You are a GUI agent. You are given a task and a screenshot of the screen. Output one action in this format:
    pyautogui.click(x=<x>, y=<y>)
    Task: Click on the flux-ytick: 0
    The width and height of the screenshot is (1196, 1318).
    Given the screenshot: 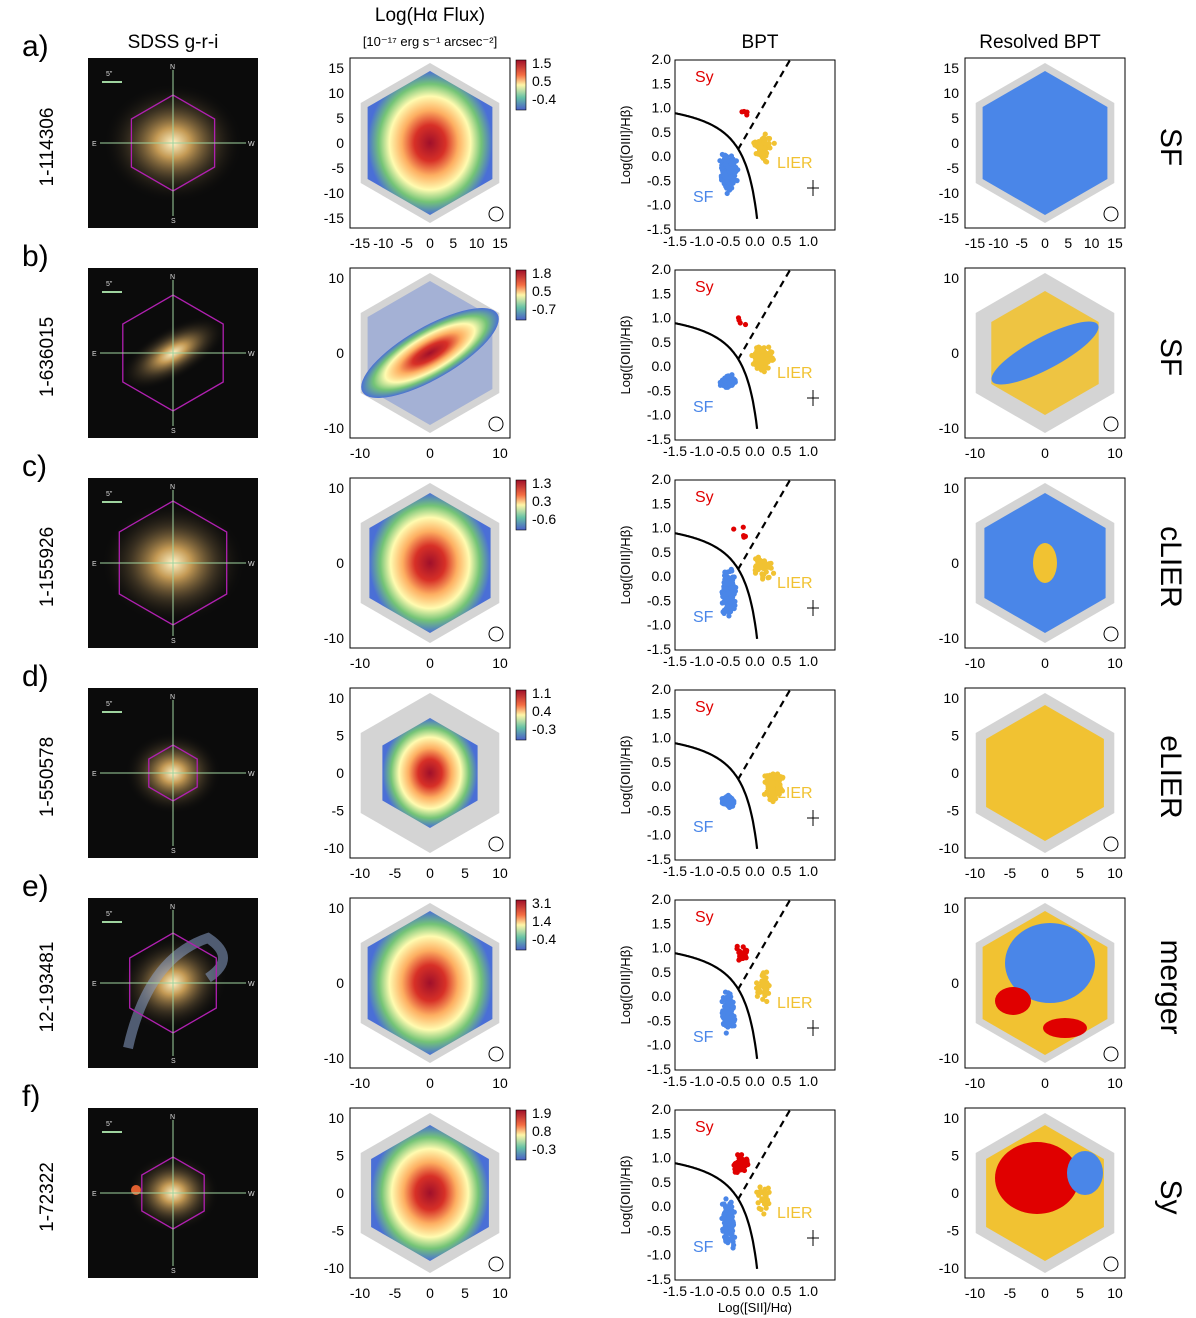 What is the action you would take?
    pyautogui.click(x=340, y=983)
    